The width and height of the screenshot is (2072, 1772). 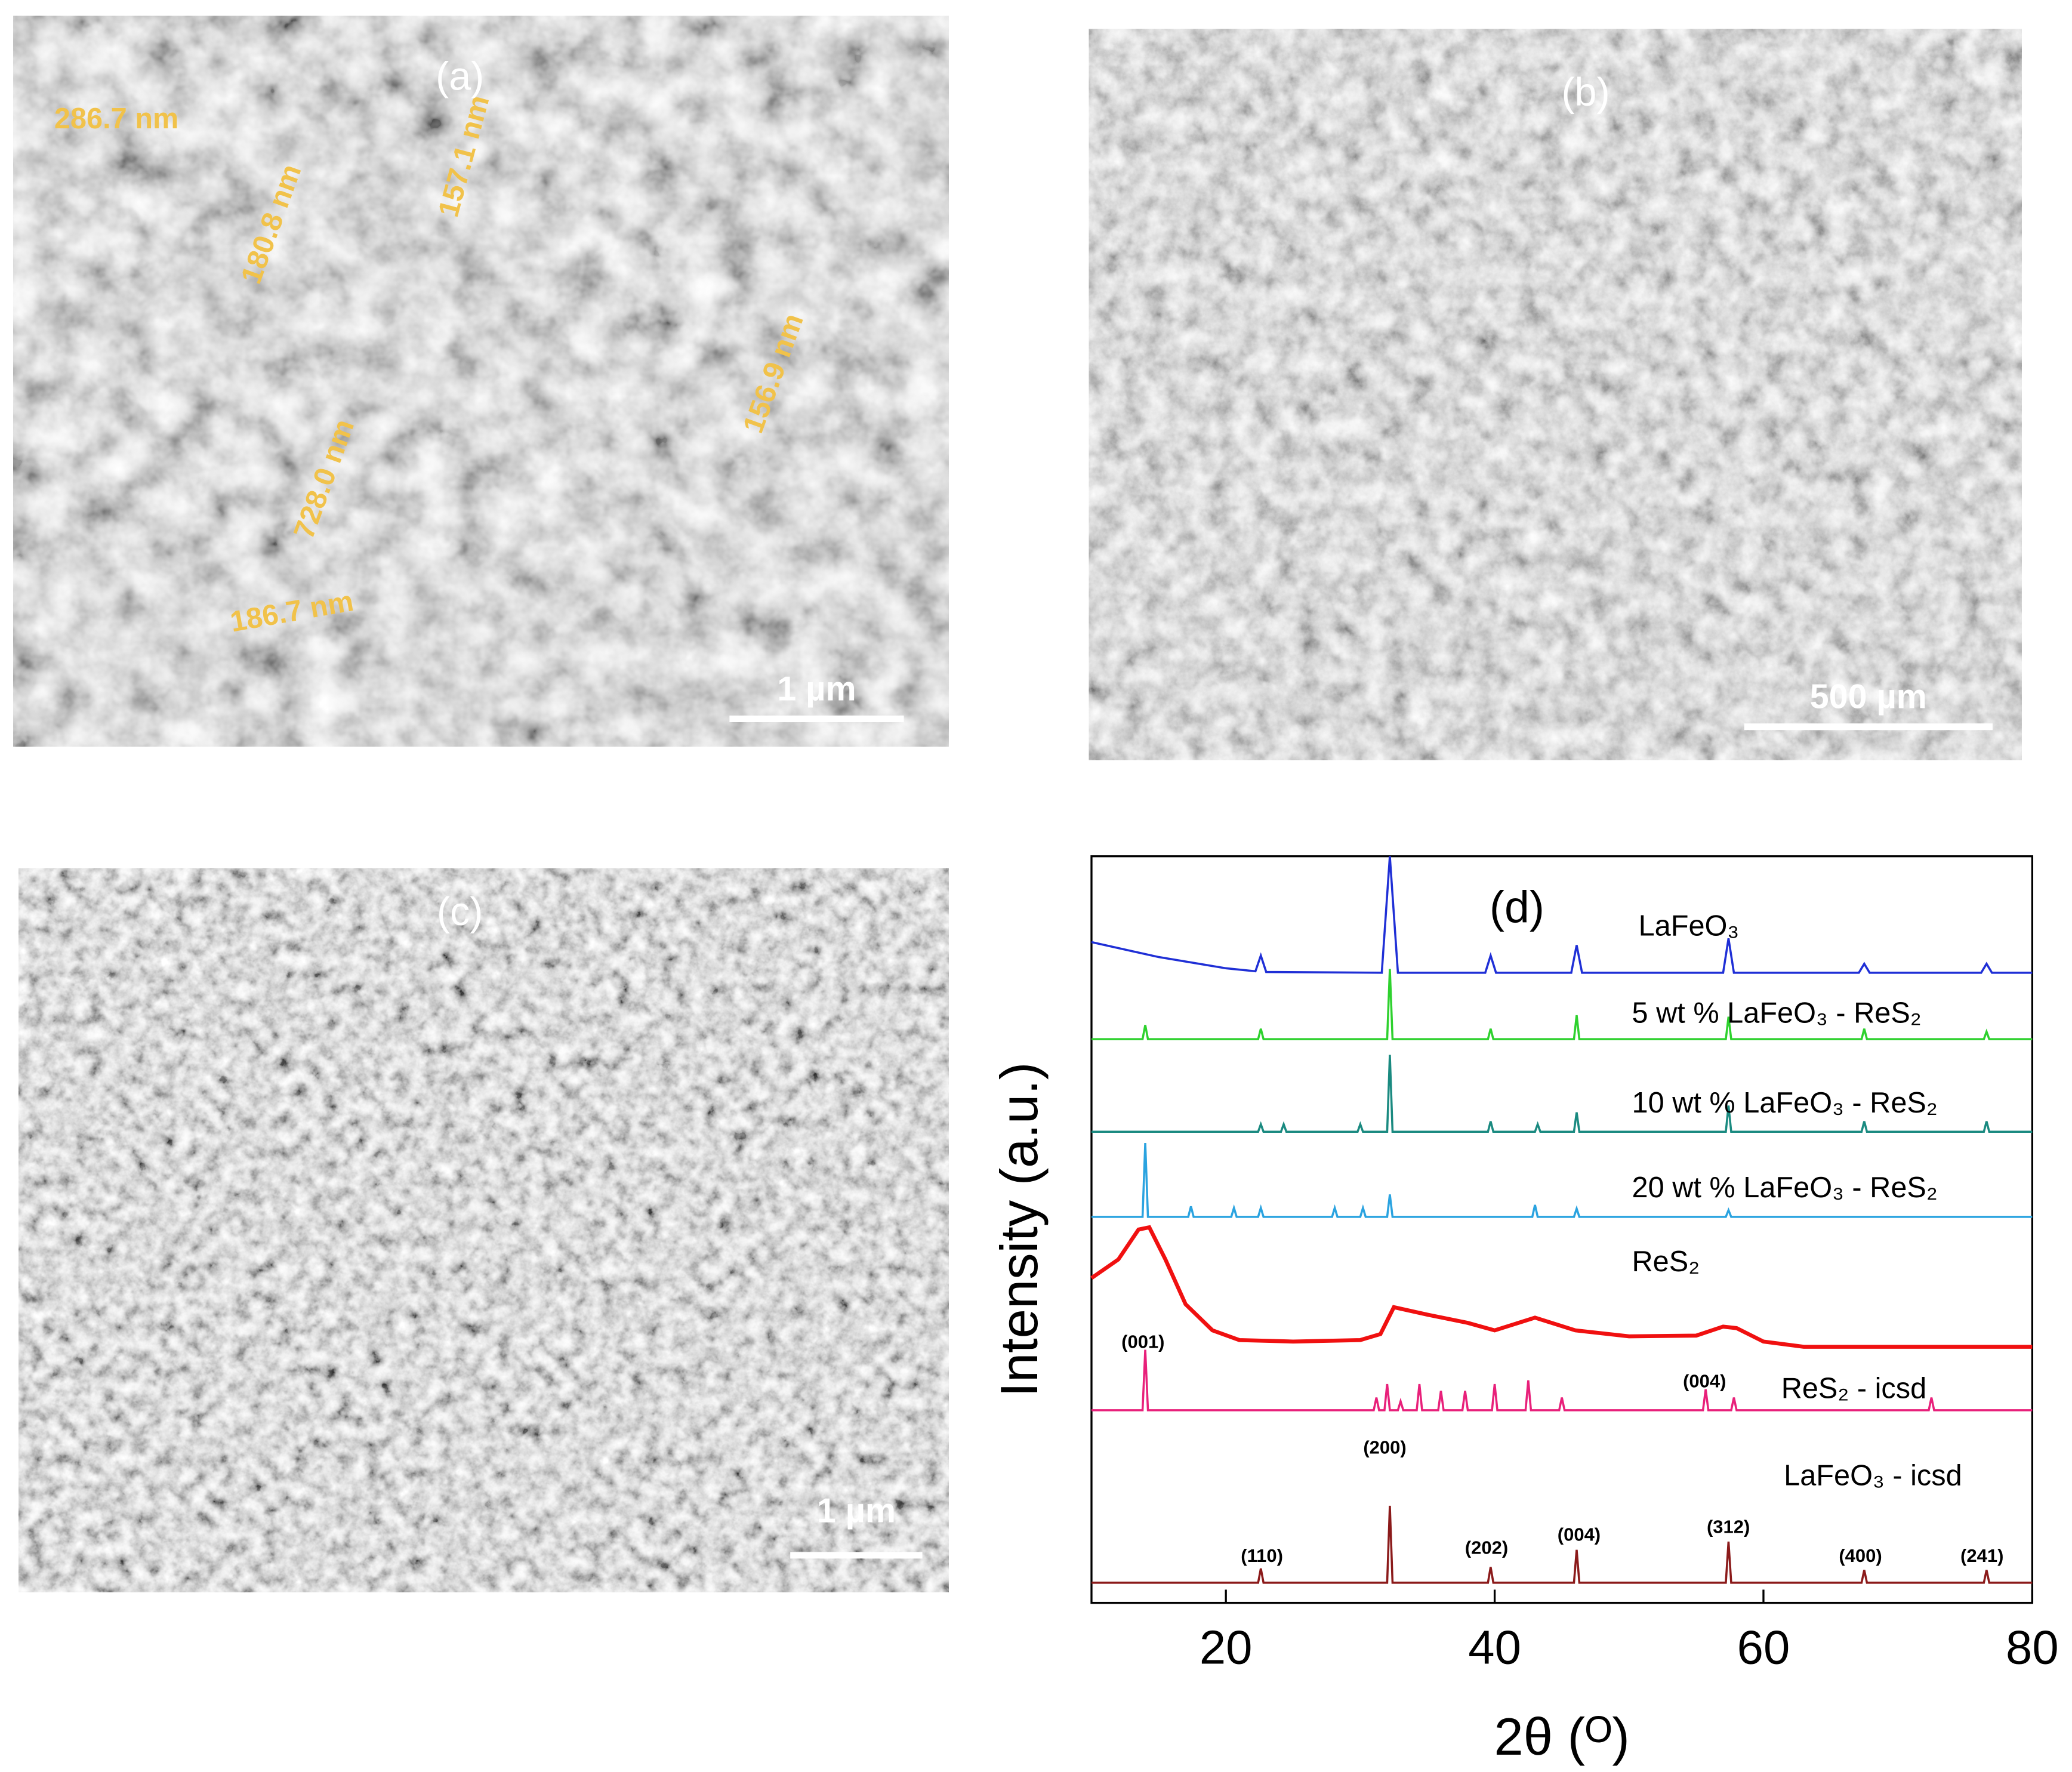 What do you see at coordinates (1494, 1647) in the screenshot?
I see `x-tick-label: 40` at bounding box center [1494, 1647].